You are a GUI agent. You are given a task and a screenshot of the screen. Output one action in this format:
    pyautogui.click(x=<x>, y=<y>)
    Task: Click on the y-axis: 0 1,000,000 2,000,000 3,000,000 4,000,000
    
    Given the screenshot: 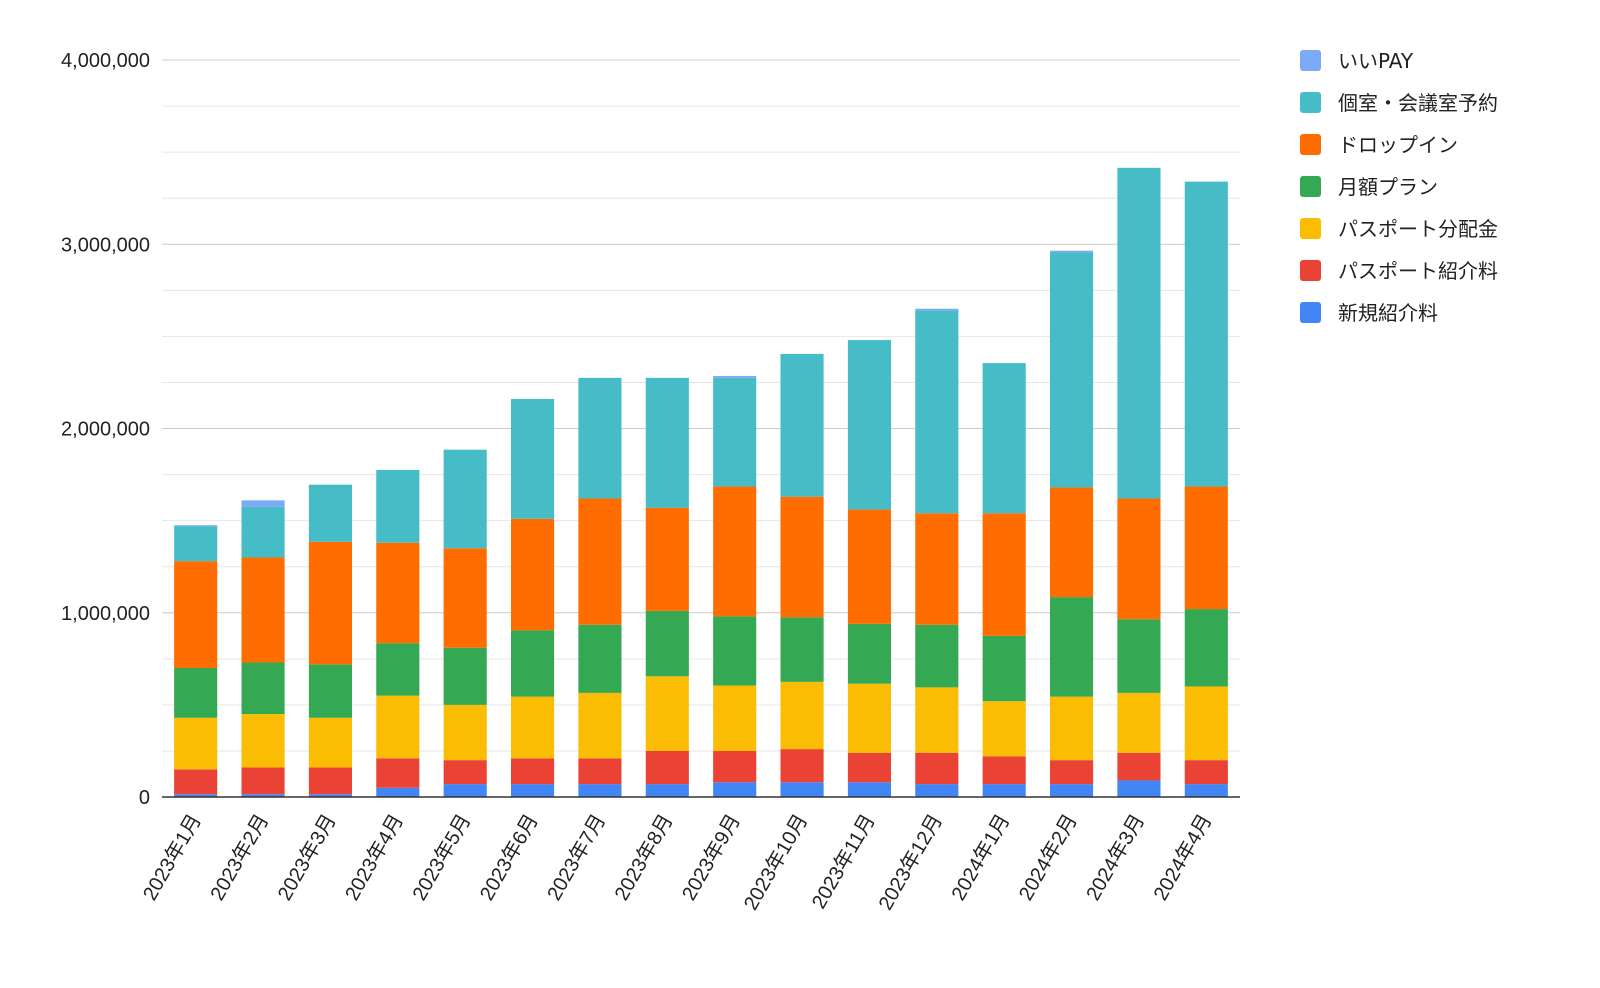 What is the action you would take?
    pyautogui.click(x=105, y=429)
    